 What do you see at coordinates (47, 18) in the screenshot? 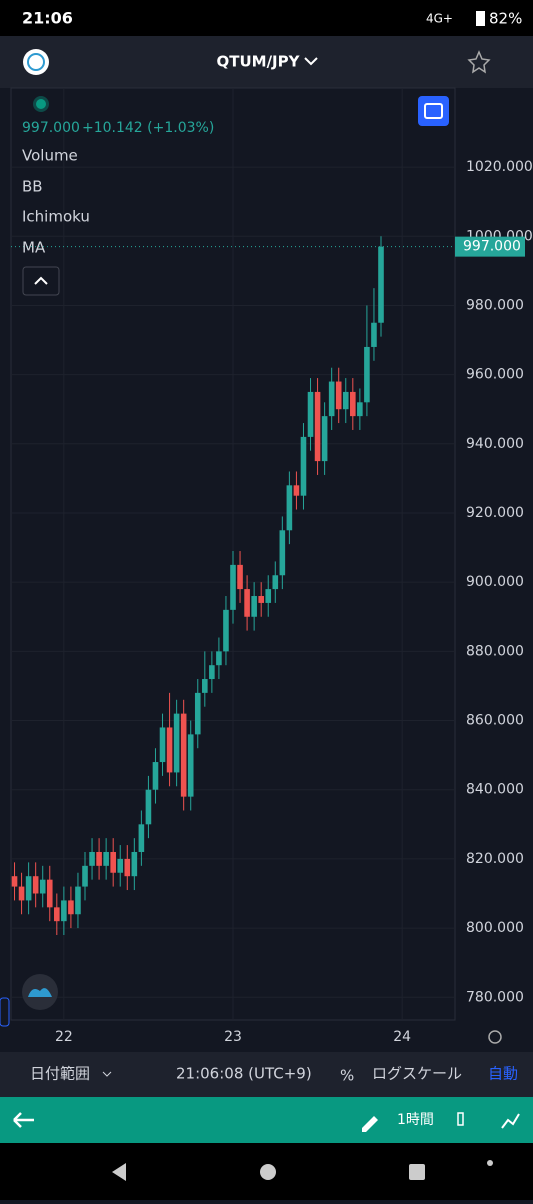
I see `clock: 21:06` at bounding box center [47, 18].